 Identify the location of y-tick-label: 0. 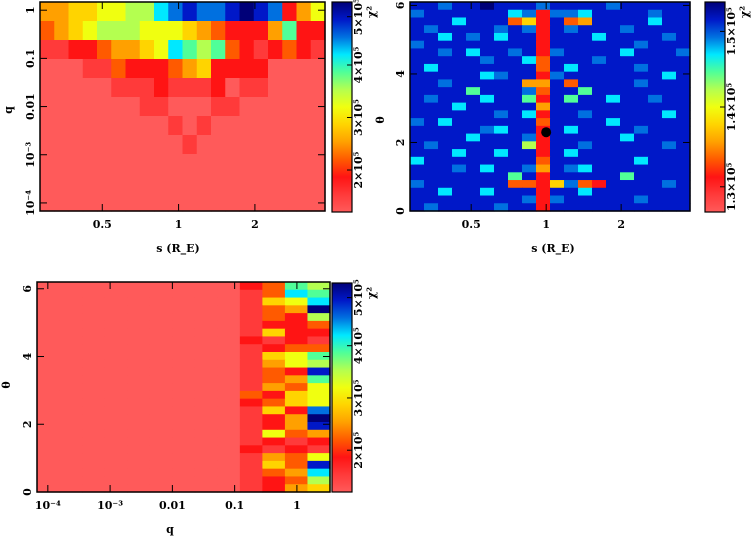
(27, 492).